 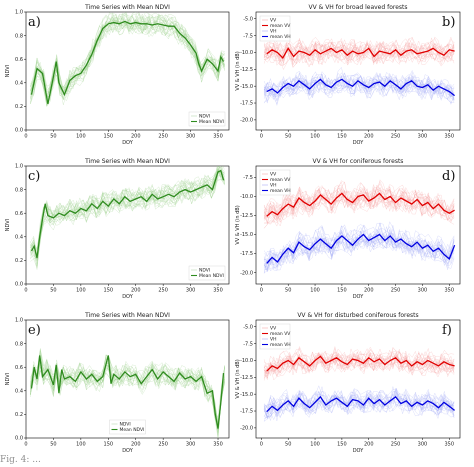 What do you see at coordinates (280, 191) in the screenshot?
I see `legend-entry: mean VH` at bounding box center [280, 191].